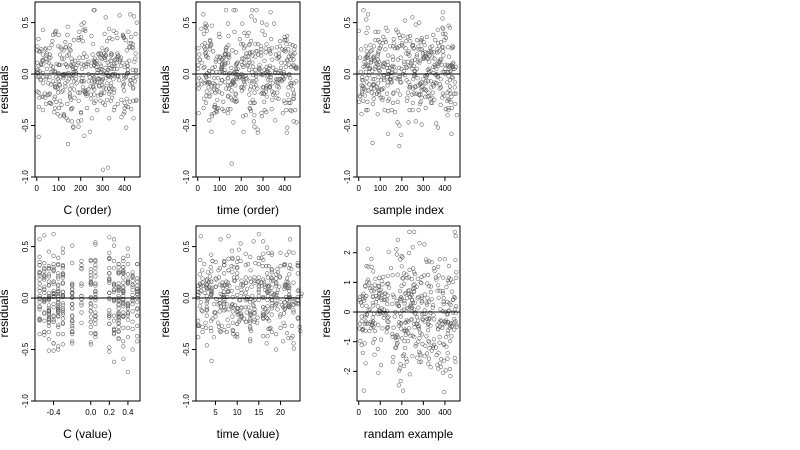 This screenshot has height=450, width=800. What do you see at coordinates (186, 246) in the screenshot?
I see `y-tick-label: 0.5` at bounding box center [186, 246].